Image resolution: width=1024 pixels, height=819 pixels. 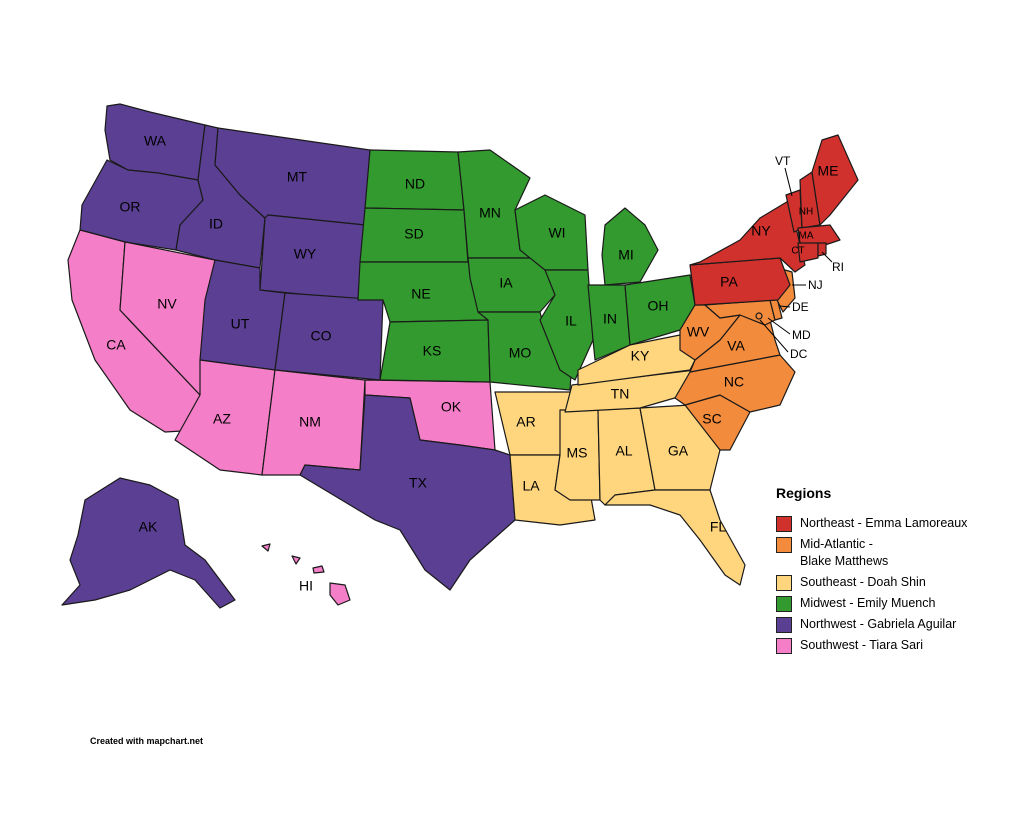 What do you see at coordinates (835, 180) in the screenshot?
I see `state-me` at bounding box center [835, 180].